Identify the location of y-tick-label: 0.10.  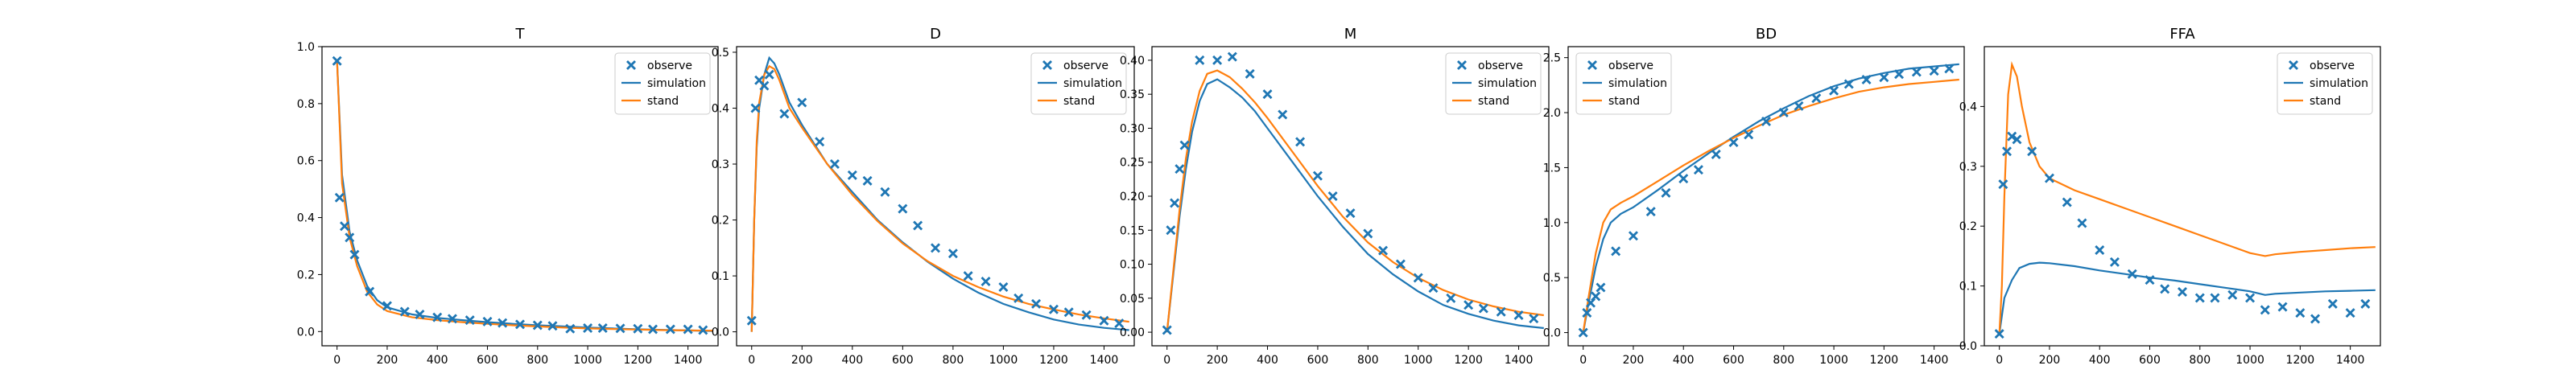
(1132, 265).